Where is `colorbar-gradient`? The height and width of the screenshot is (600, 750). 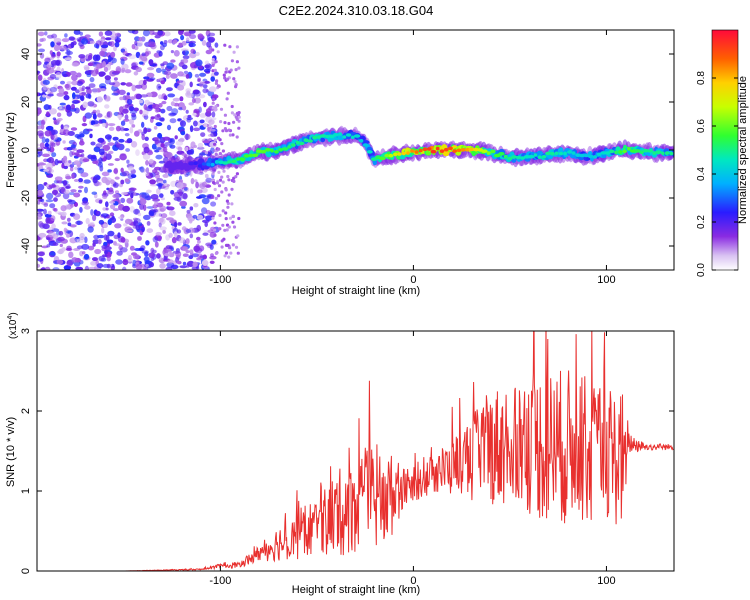 colorbar-gradient is located at coordinates (725, 150).